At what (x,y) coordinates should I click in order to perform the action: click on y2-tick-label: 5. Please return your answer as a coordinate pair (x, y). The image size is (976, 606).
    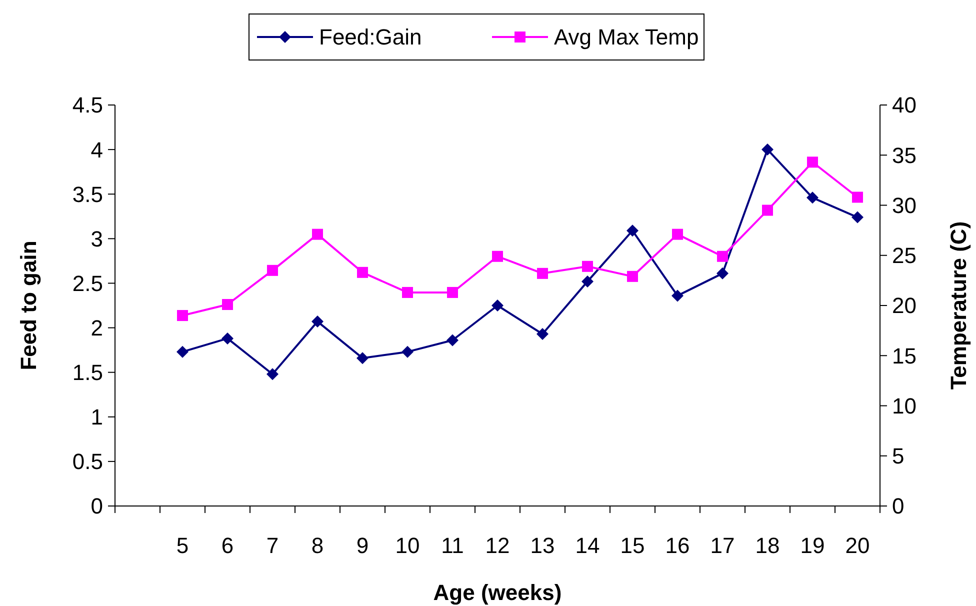
    Looking at the image, I should click on (898, 456).